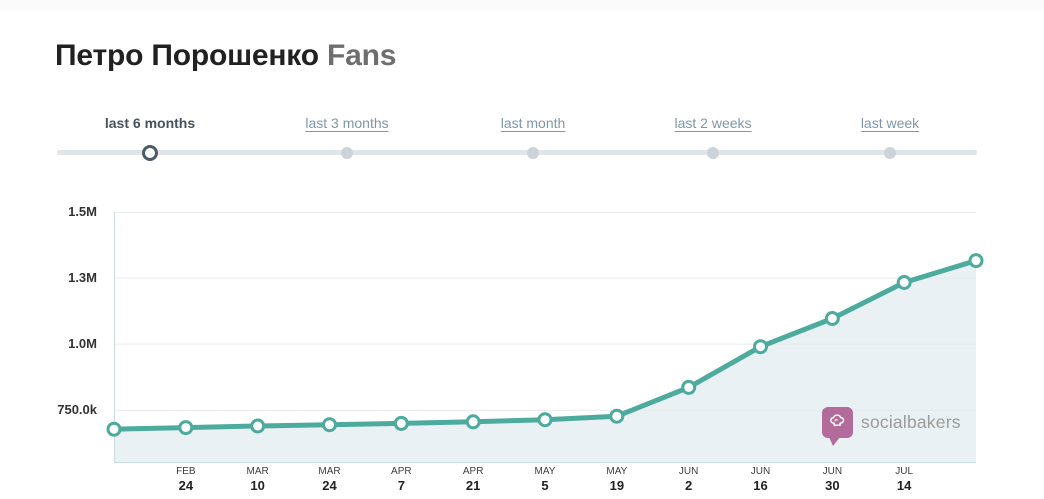 Image resolution: width=1044 pixels, height=499 pixels. What do you see at coordinates (545, 479) in the screenshot?
I see `x-tick-MAY-5: MAY 5` at bounding box center [545, 479].